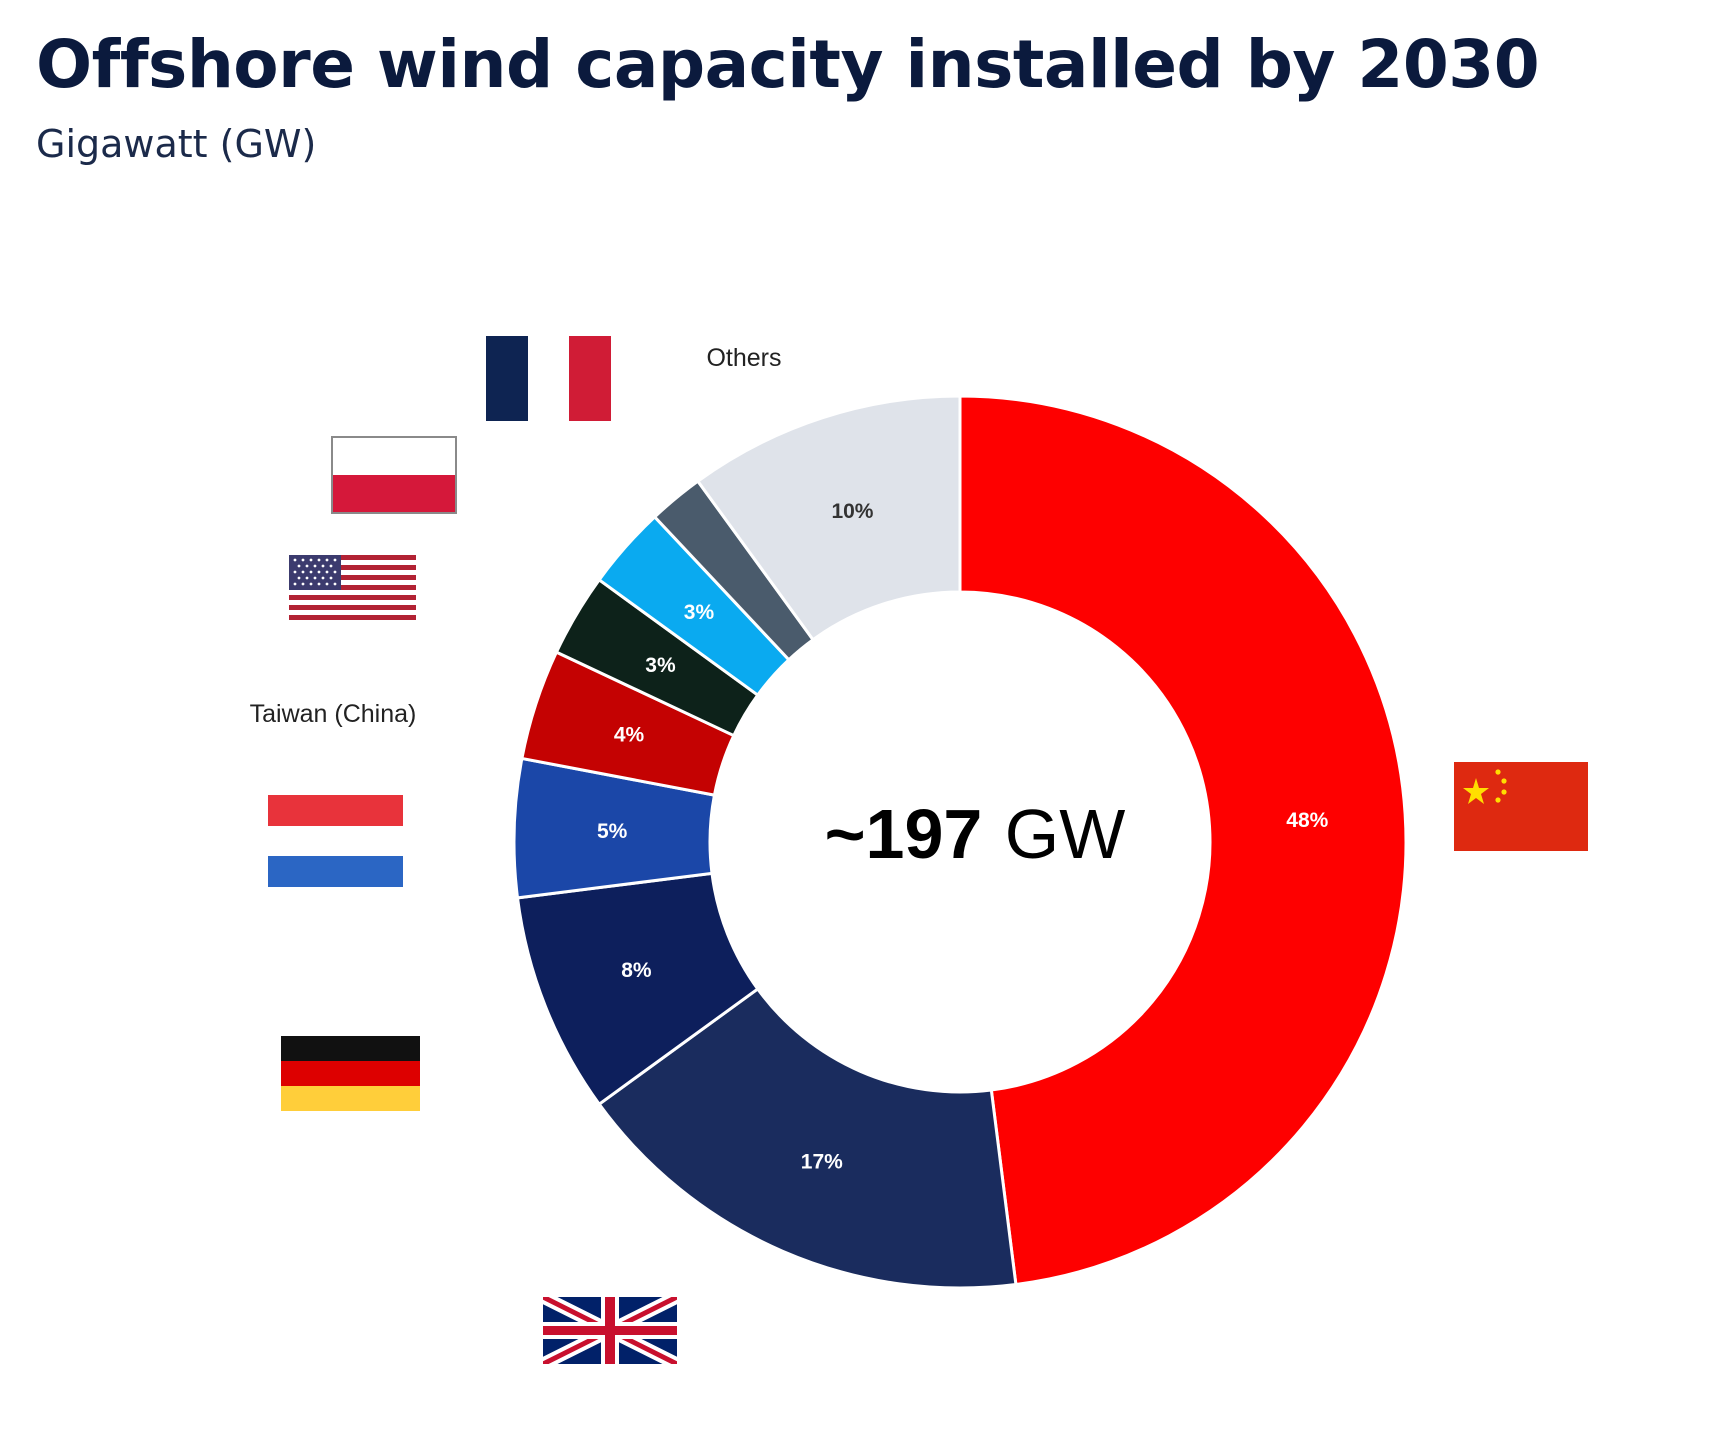  Describe the element at coordinates (743, 358) in the screenshot. I see `others-label: Others` at that location.